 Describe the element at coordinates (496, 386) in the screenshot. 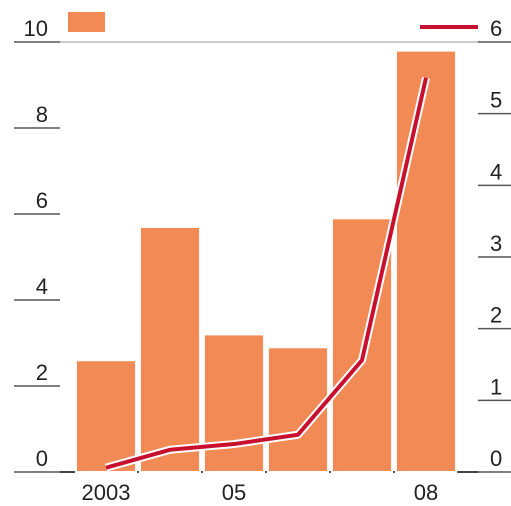

I see `y2-tick-label: 1` at that location.